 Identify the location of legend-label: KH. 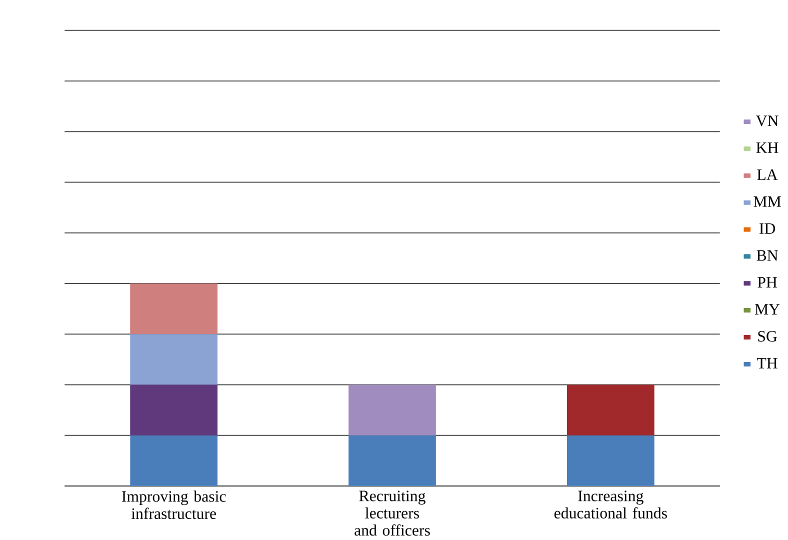
(767, 147).